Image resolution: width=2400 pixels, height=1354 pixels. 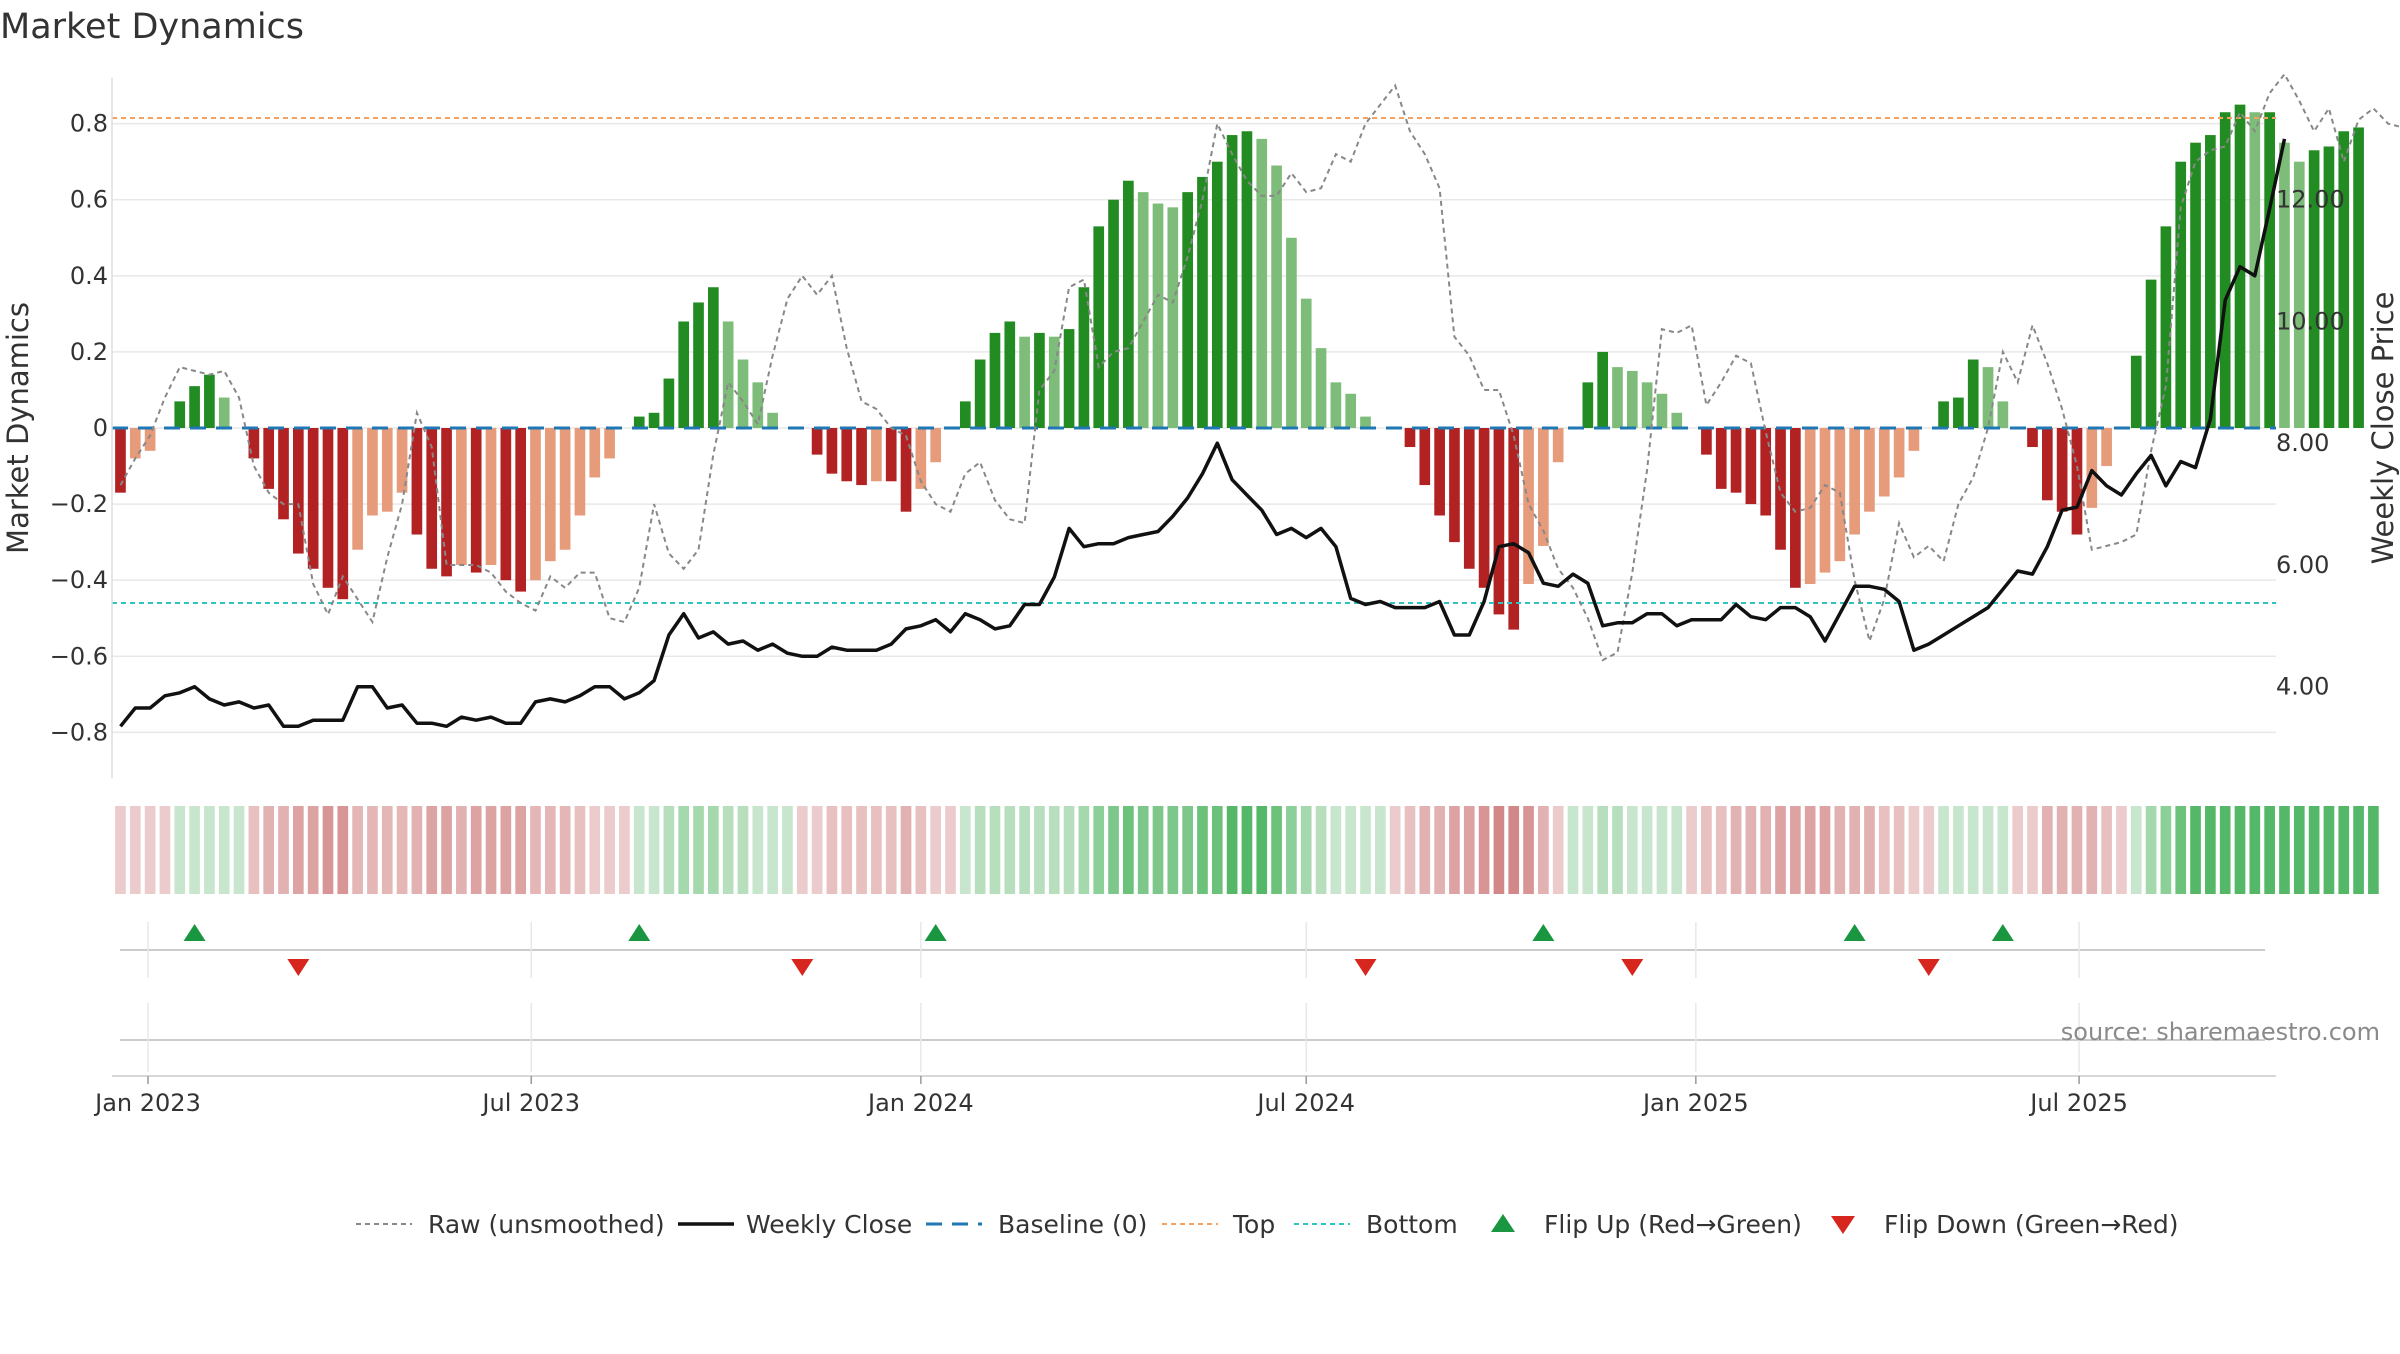 I want to click on y-axis-left-title: Market Dynamics, so click(x=18, y=428).